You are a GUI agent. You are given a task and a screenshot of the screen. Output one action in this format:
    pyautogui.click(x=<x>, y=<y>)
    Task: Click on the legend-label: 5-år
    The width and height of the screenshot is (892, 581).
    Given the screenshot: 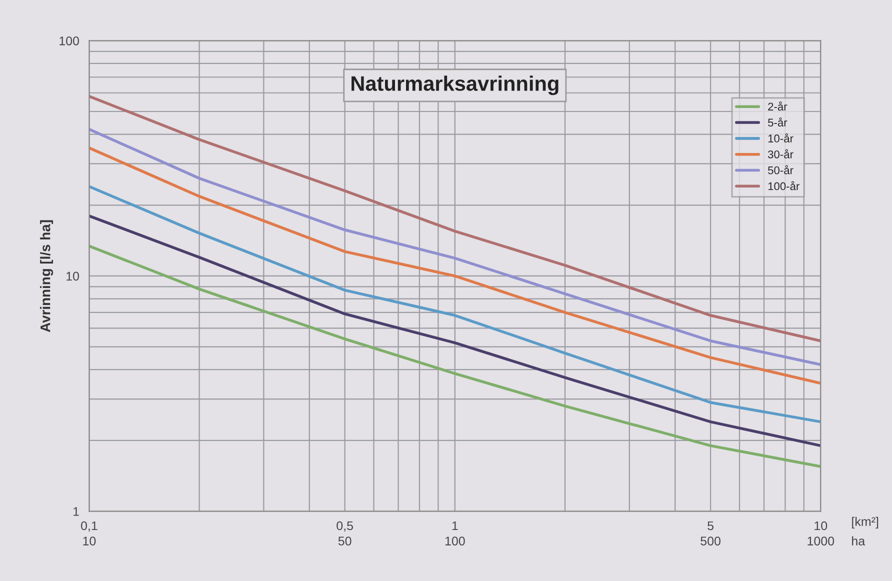 What is the action you would take?
    pyautogui.click(x=778, y=122)
    